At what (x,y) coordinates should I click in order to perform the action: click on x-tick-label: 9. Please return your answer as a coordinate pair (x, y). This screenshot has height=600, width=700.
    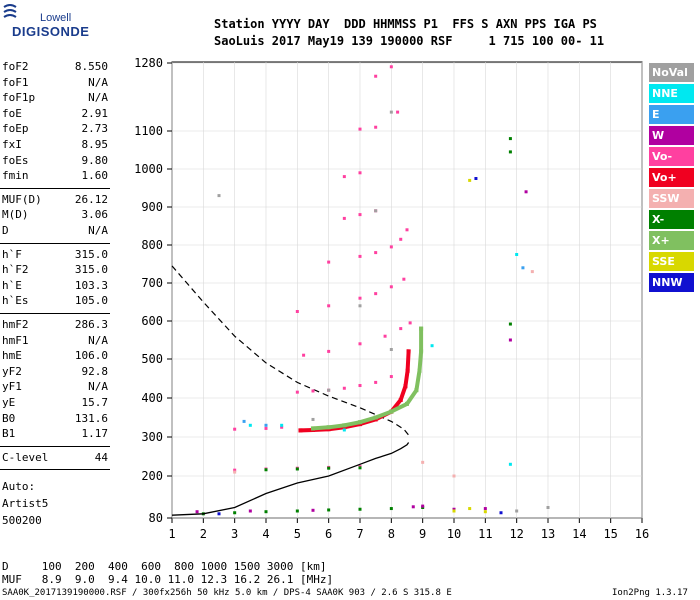
    Looking at the image, I should click on (422, 534).